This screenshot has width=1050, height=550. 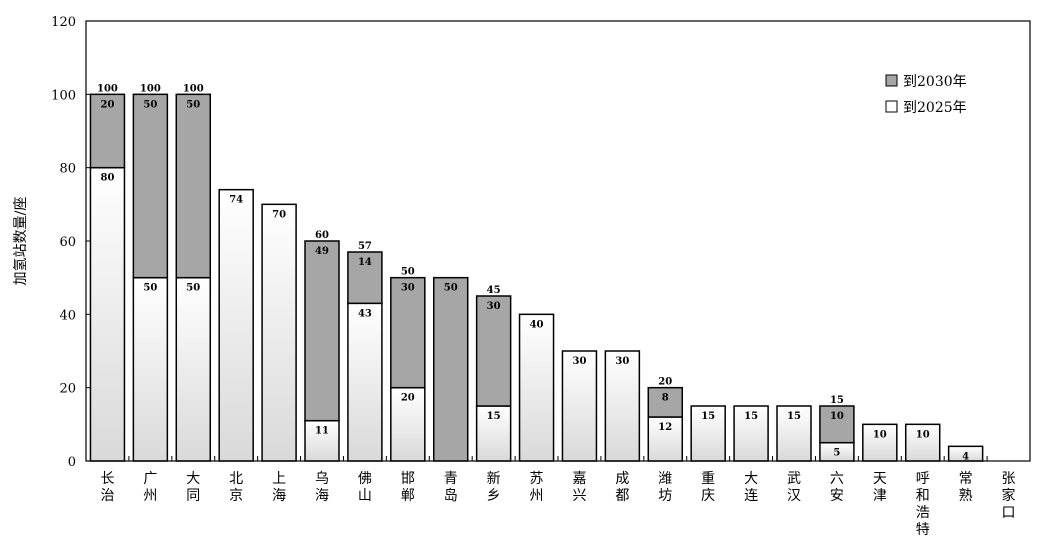 What do you see at coordinates (708, 487) in the screenshot?
I see `x-tick-label-14: 重庆` at bounding box center [708, 487].